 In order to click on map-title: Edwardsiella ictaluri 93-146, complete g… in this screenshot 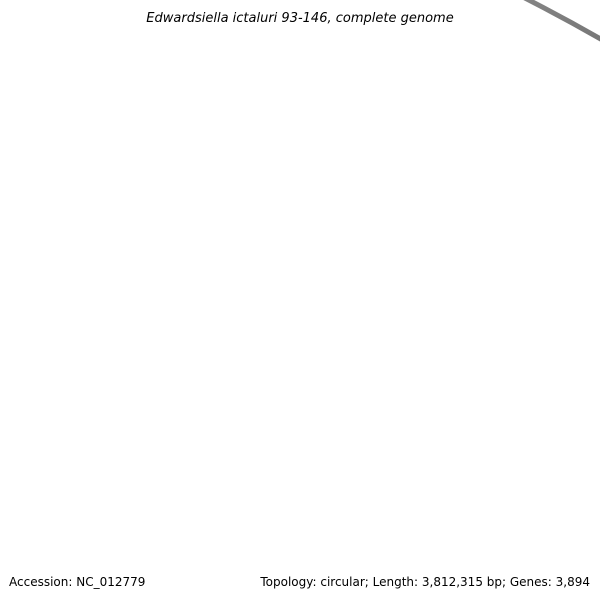, I will do `click(299, 18)`.